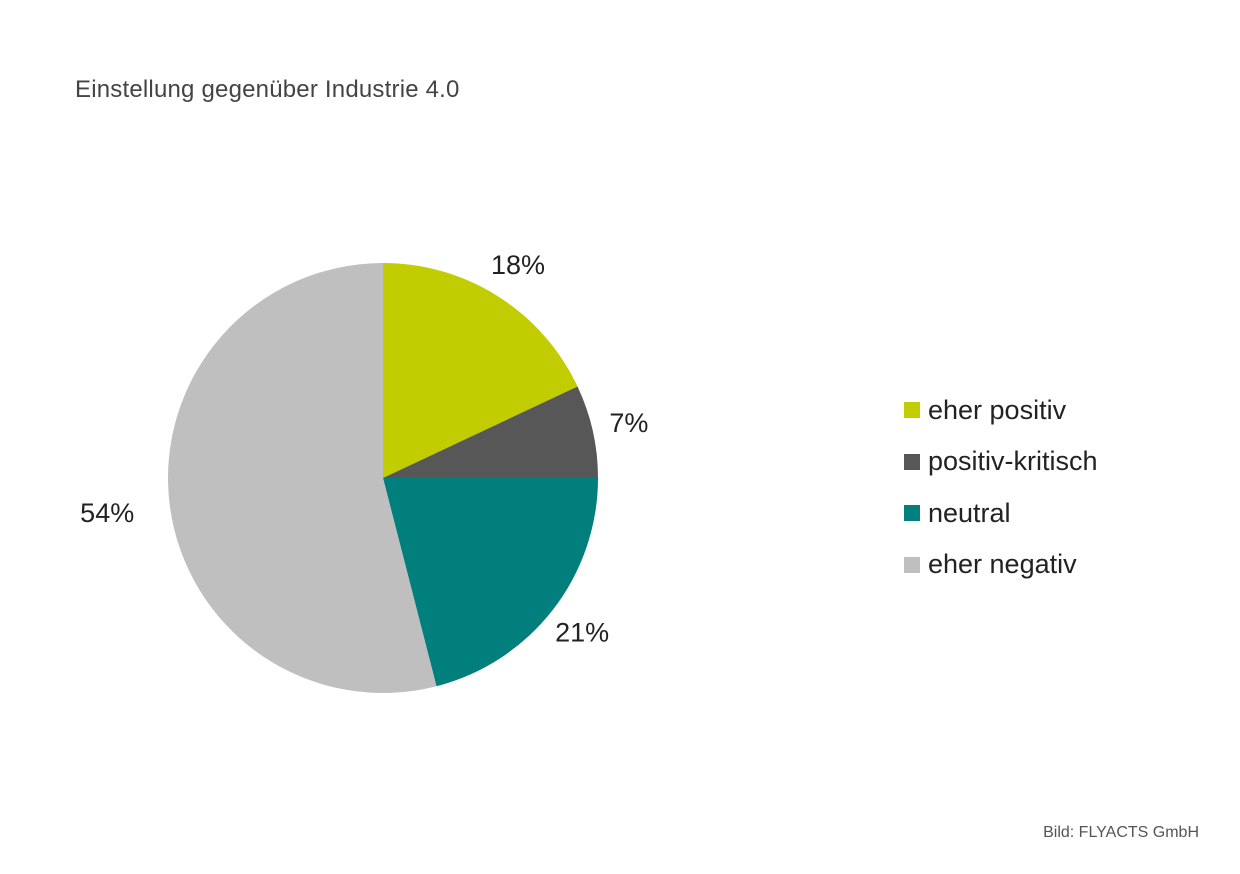  I want to click on image-source-credit: Bild: FLYACTS GmbH, so click(1121, 832).